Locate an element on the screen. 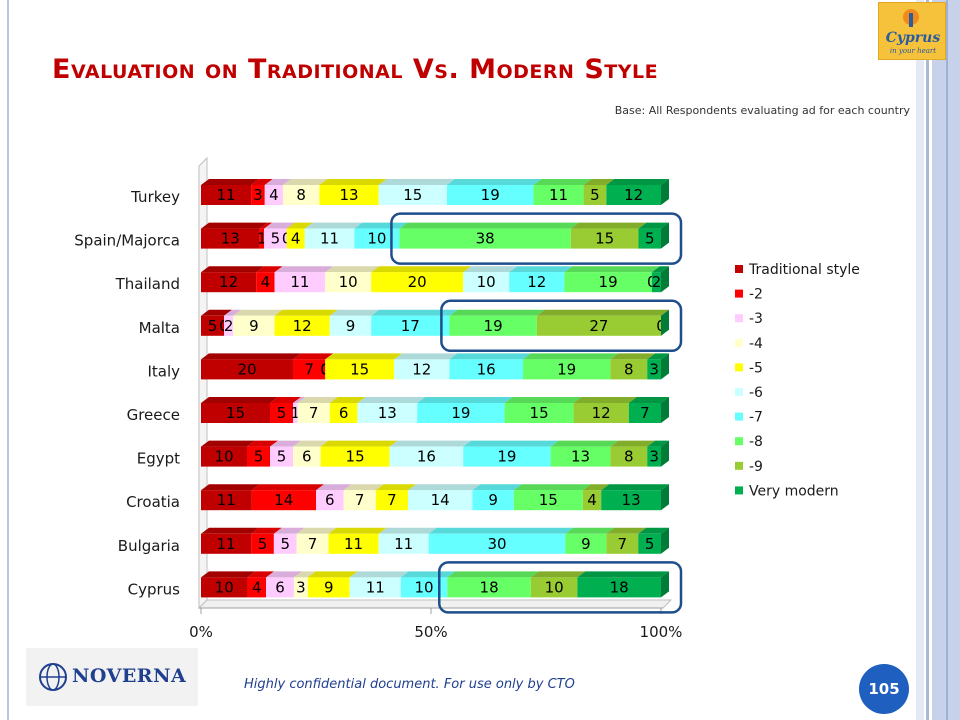  bar-segment-bulgaria-very-modern is located at coordinates (649, 543).